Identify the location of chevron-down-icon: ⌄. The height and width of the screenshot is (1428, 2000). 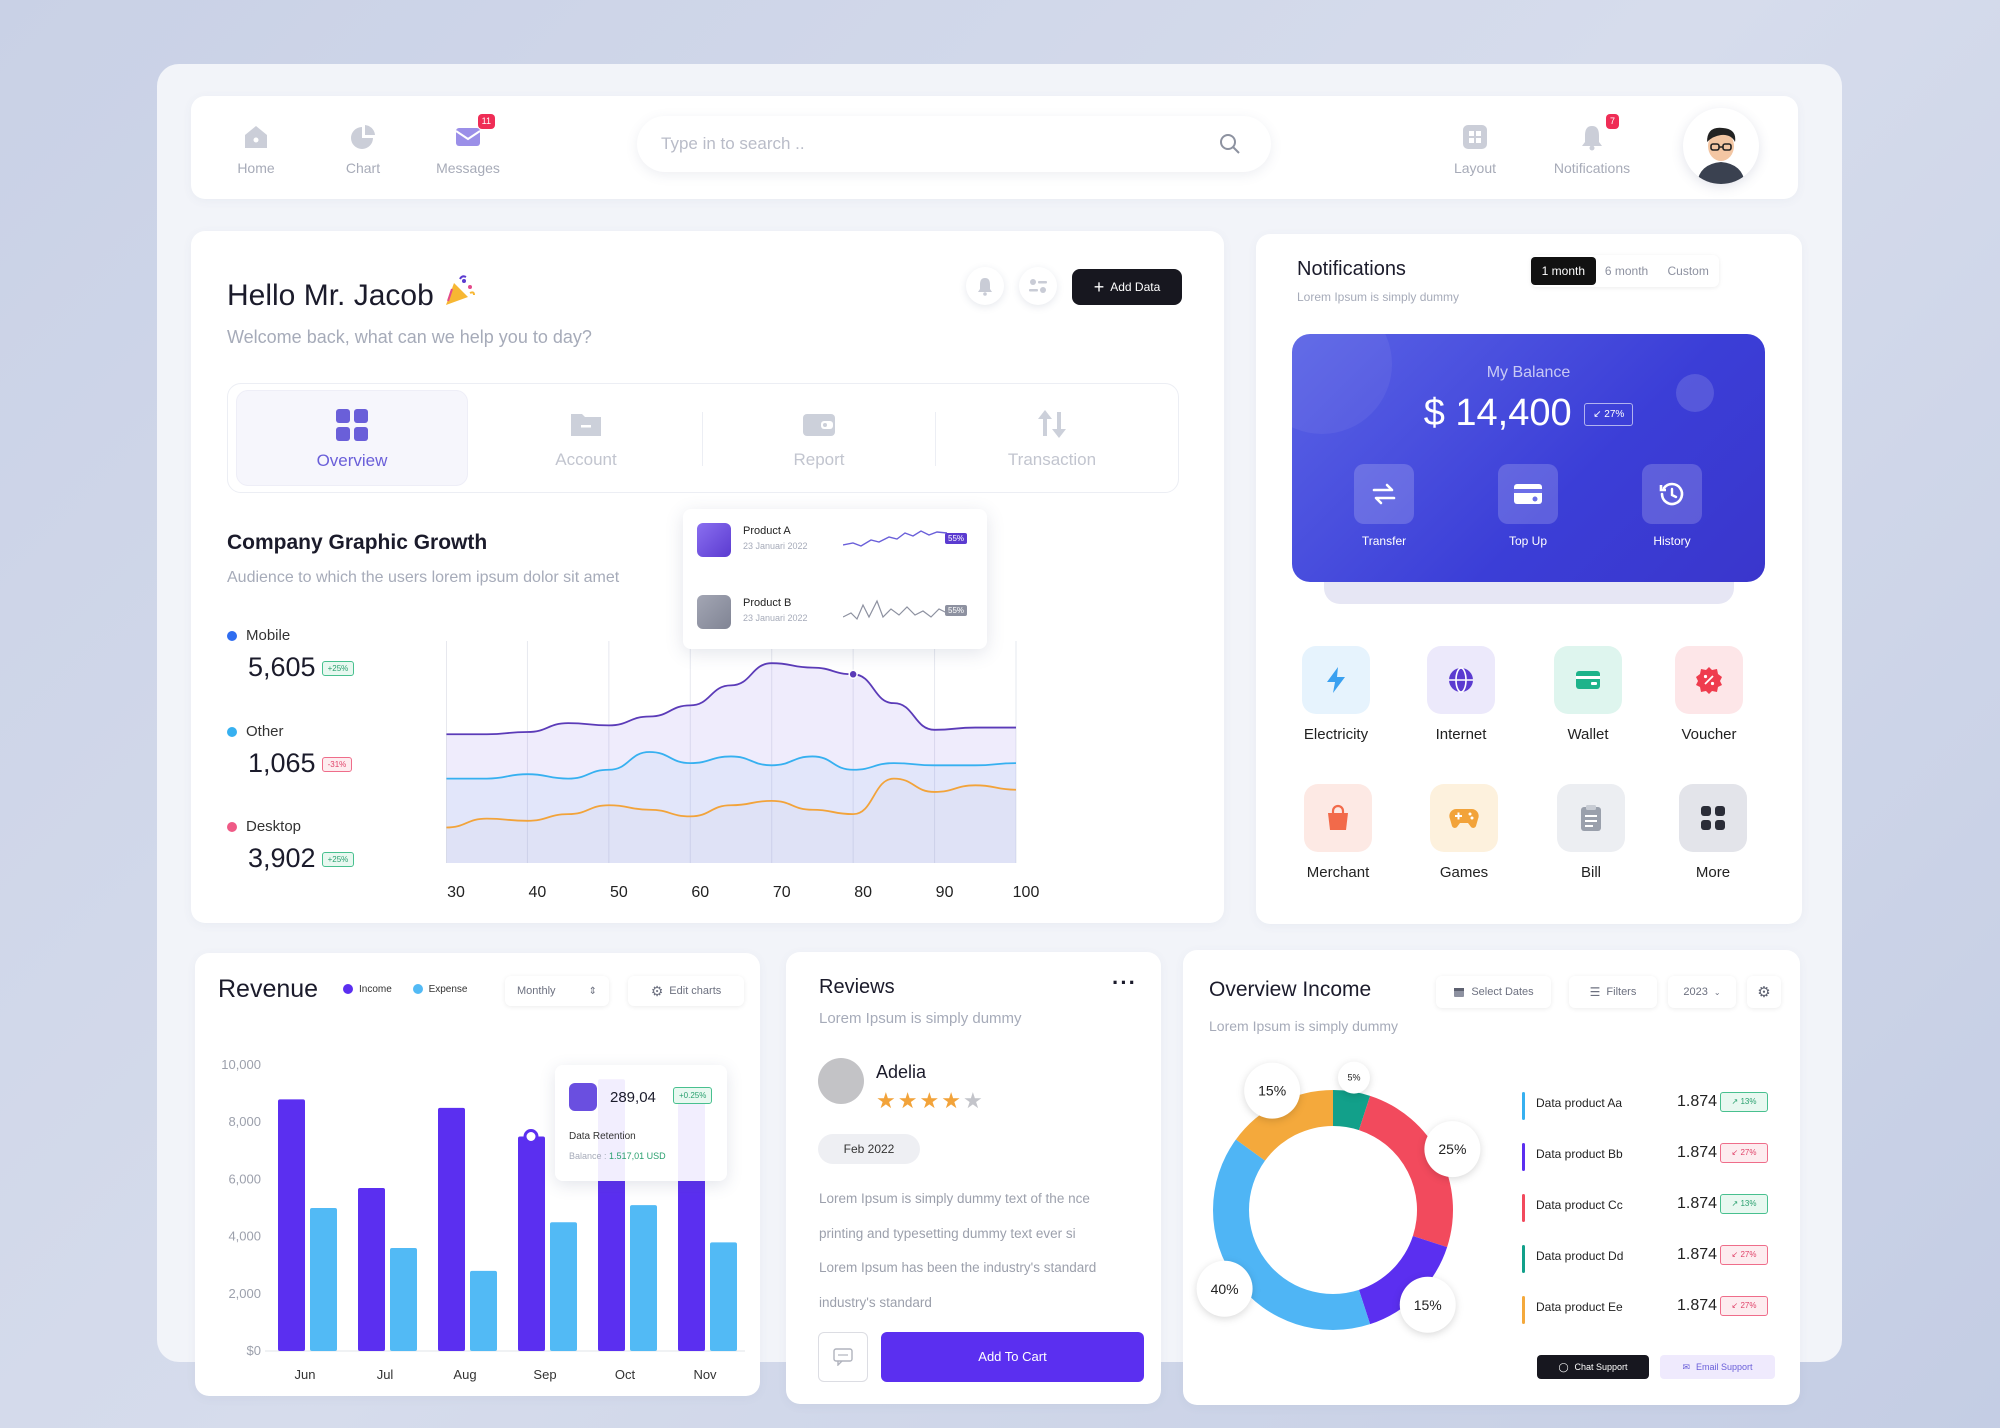
(1717, 992).